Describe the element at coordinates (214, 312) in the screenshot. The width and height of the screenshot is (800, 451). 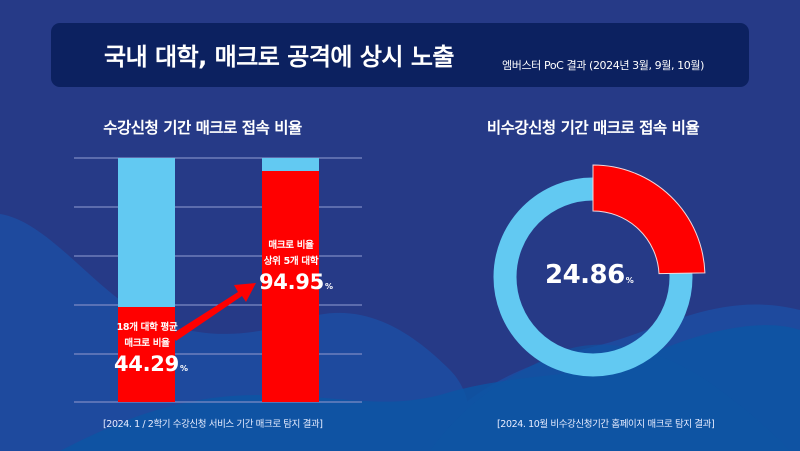
I see `increase-arrow-icon` at that location.